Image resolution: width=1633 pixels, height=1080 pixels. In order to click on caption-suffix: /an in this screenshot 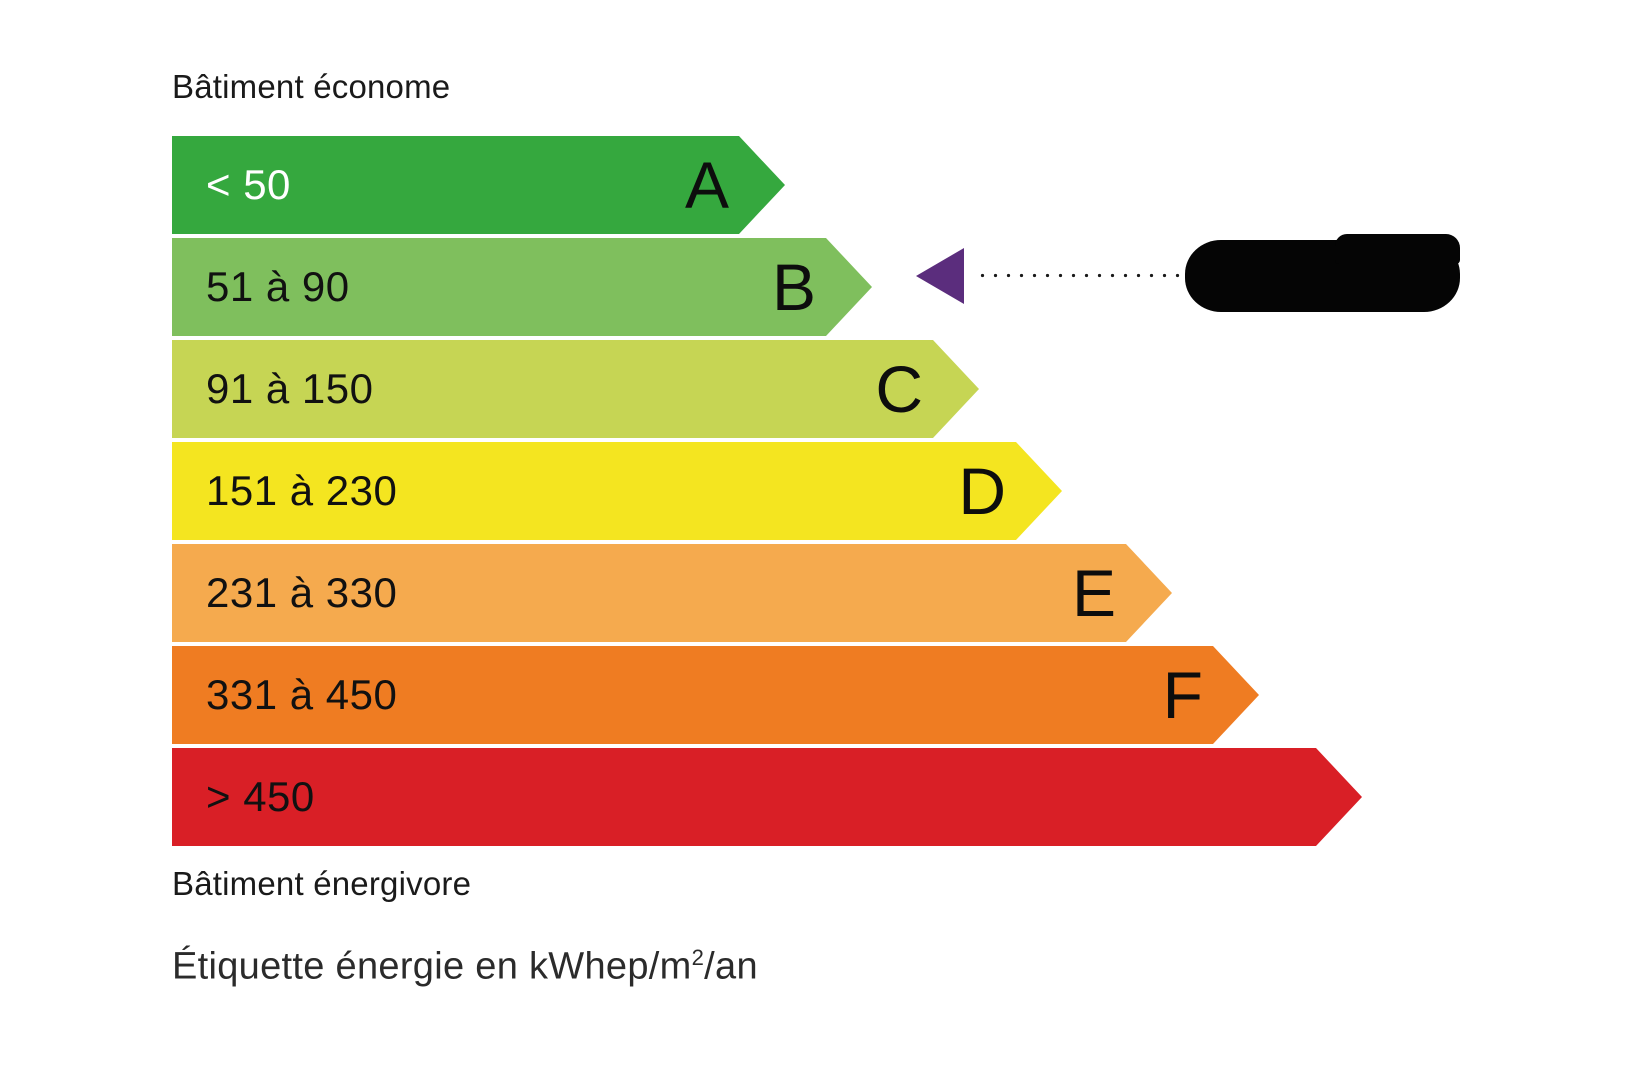, I will do `click(731, 966)`.